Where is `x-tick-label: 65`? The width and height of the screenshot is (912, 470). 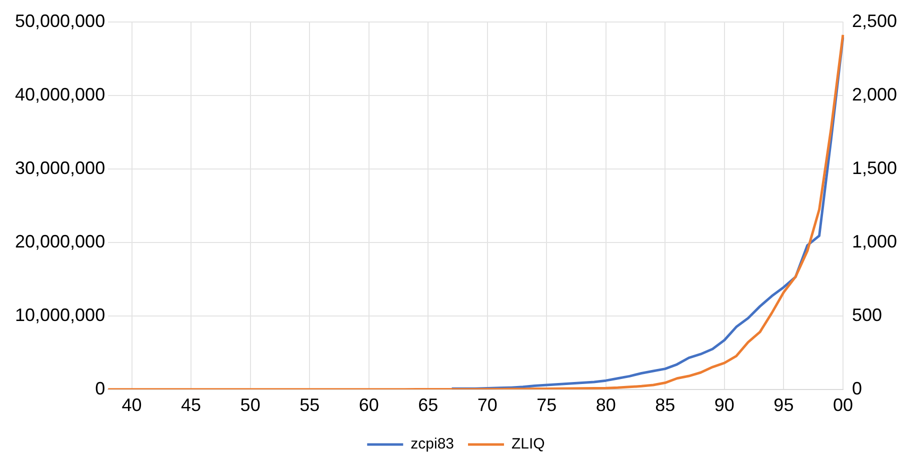 x-tick-label: 65 is located at coordinates (428, 405).